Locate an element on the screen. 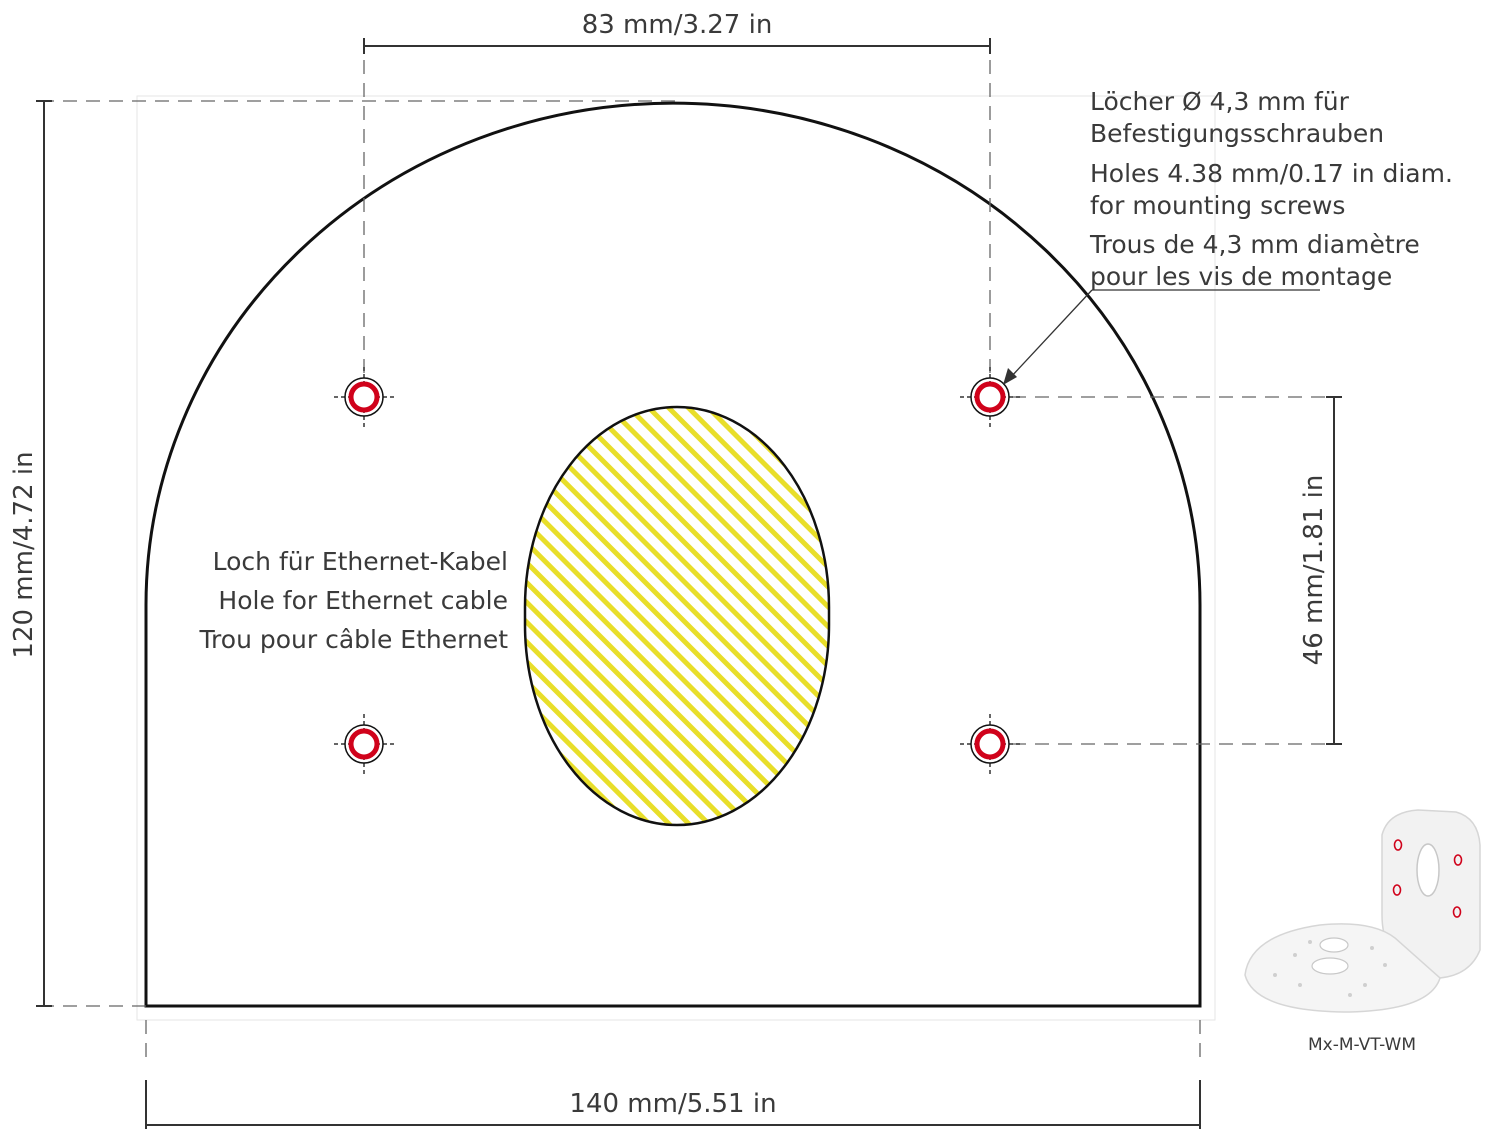 This screenshot has height=1129, width=1487. screw-hole-top-left is located at coordinates (364, 397).